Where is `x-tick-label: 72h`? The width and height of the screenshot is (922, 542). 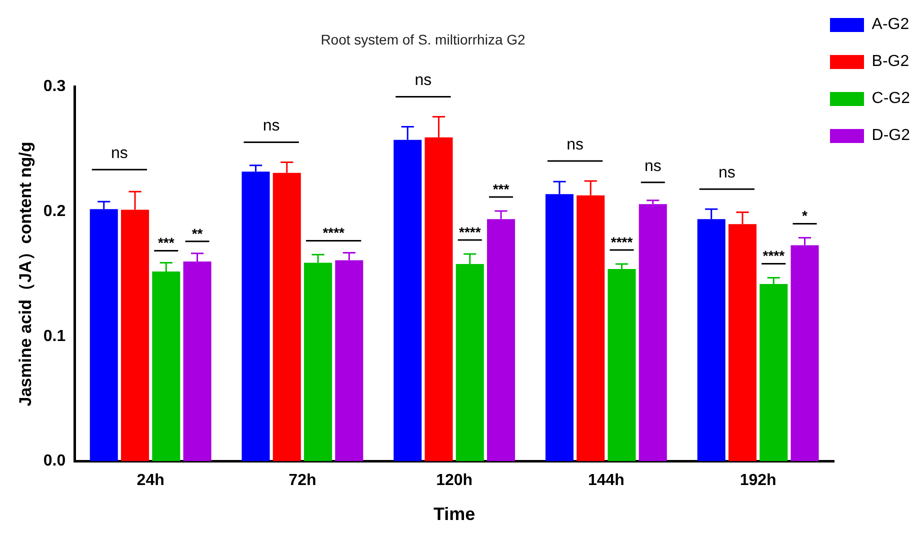 x-tick-label: 72h is located at coordinates (302, 481).